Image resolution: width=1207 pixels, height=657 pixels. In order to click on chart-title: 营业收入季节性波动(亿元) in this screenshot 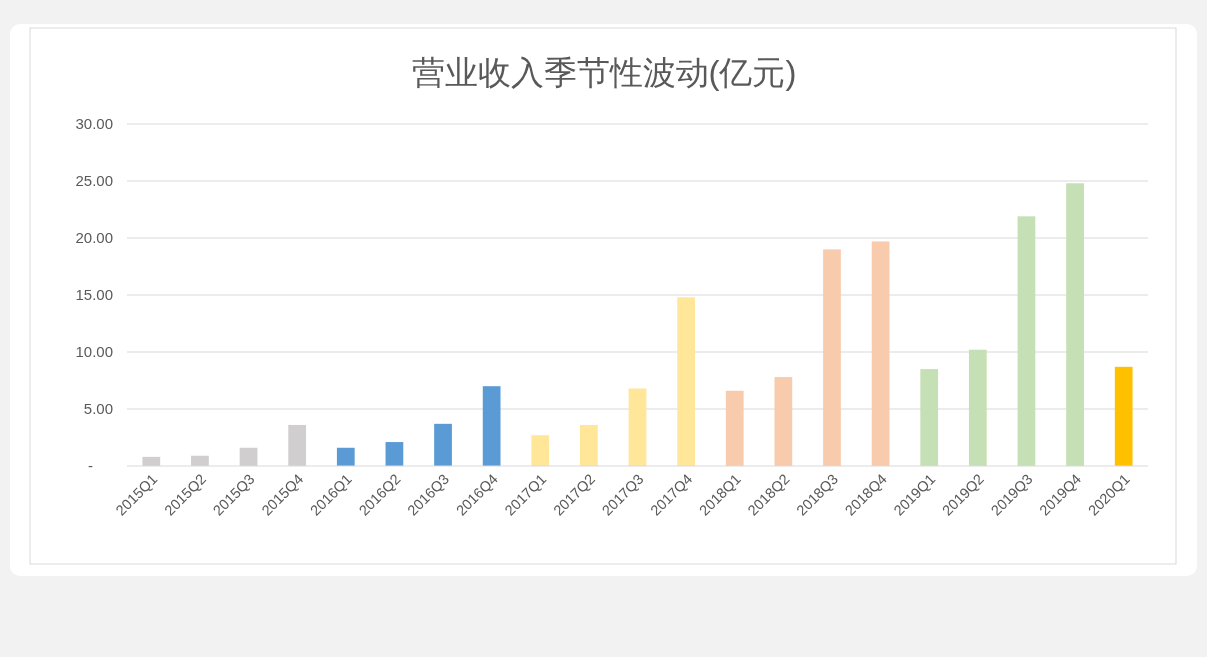, I will do `click(604, 72)`.